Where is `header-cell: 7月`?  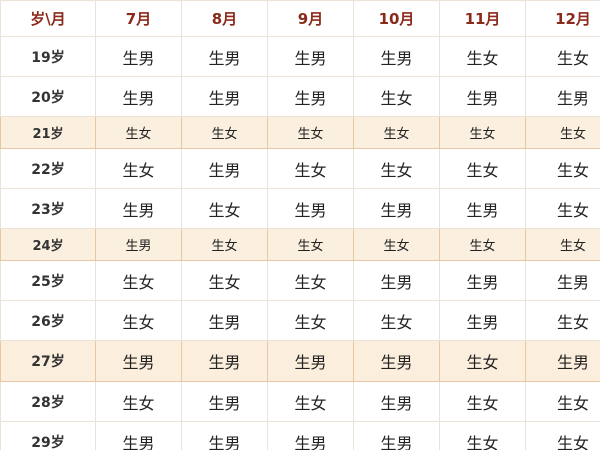 header-cell: 7月 is located at coordinates (138, 18).